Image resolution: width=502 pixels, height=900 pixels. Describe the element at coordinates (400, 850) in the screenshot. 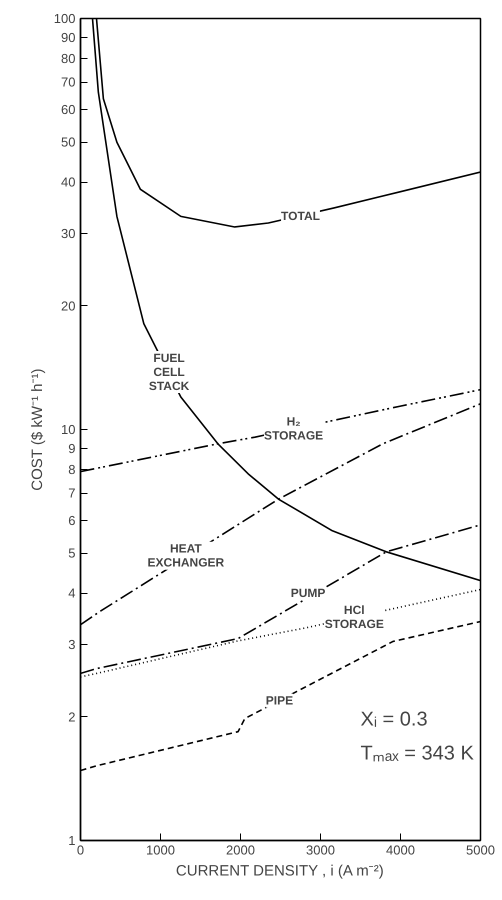

I see `x-tick-label: 4000` at that location.